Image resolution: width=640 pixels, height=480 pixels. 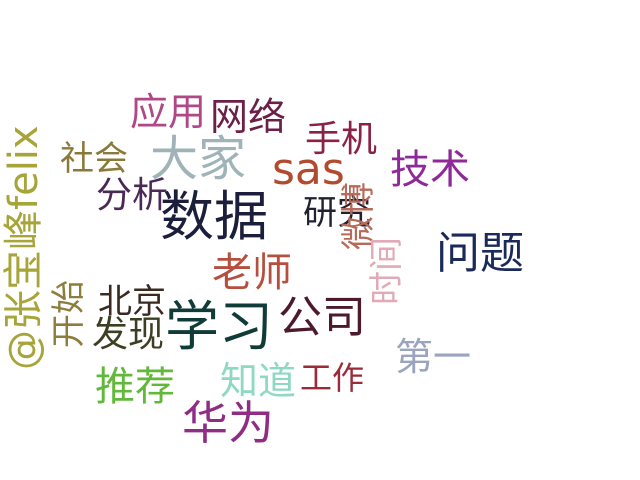 What do you see at coordinates (228, 423) in the screenshot?
I see `word-huawei: 华为` at bounding box center [228, 423].